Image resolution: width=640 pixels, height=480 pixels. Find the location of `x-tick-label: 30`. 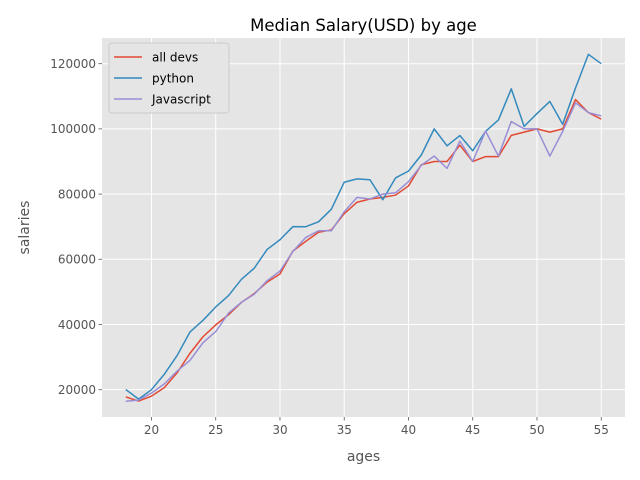

x-tick-label: 30 is located at coordinates (279, 430).